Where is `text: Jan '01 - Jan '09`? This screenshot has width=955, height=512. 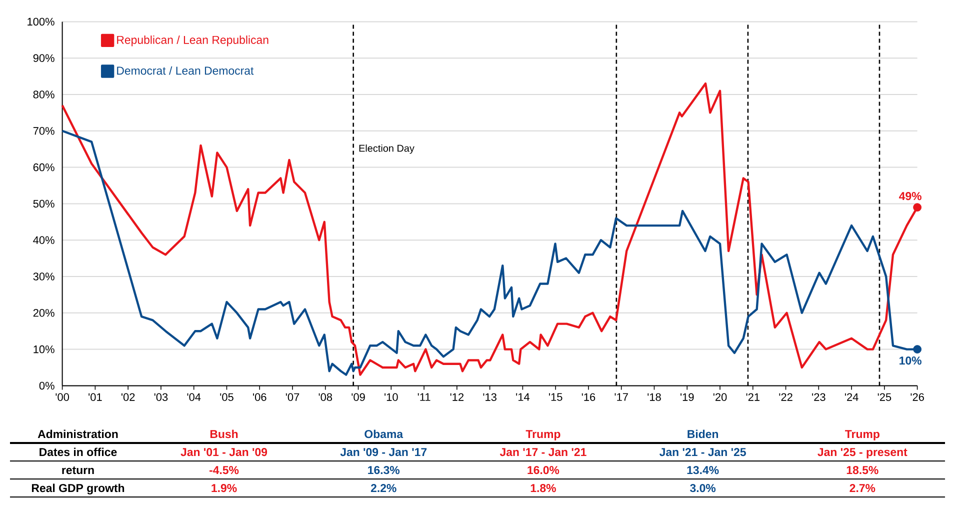
text: Jan '01 - Jan '09 is located at coordinates (224, 452).